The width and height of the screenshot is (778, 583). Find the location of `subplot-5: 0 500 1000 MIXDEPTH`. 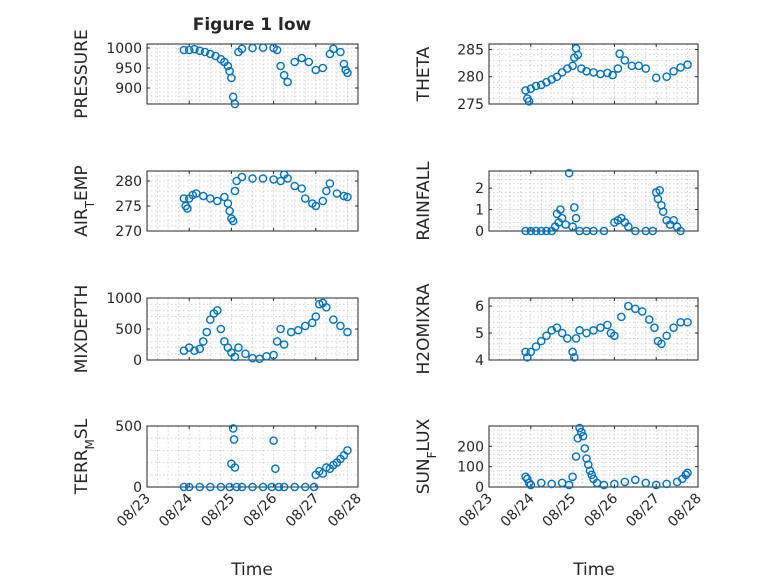

subplot-5: 0 500 1000 MIXDEPTH is located at coordinates (215, 329).